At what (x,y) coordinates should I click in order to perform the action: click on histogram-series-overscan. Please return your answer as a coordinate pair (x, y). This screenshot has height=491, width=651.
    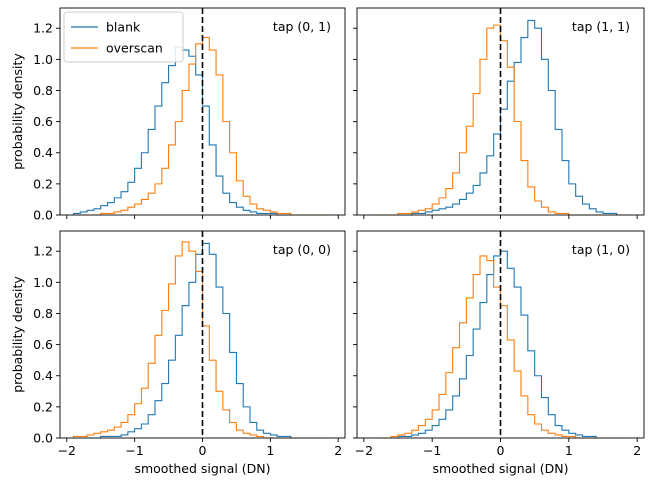
    Looking at the image, I should click on (202, 126).